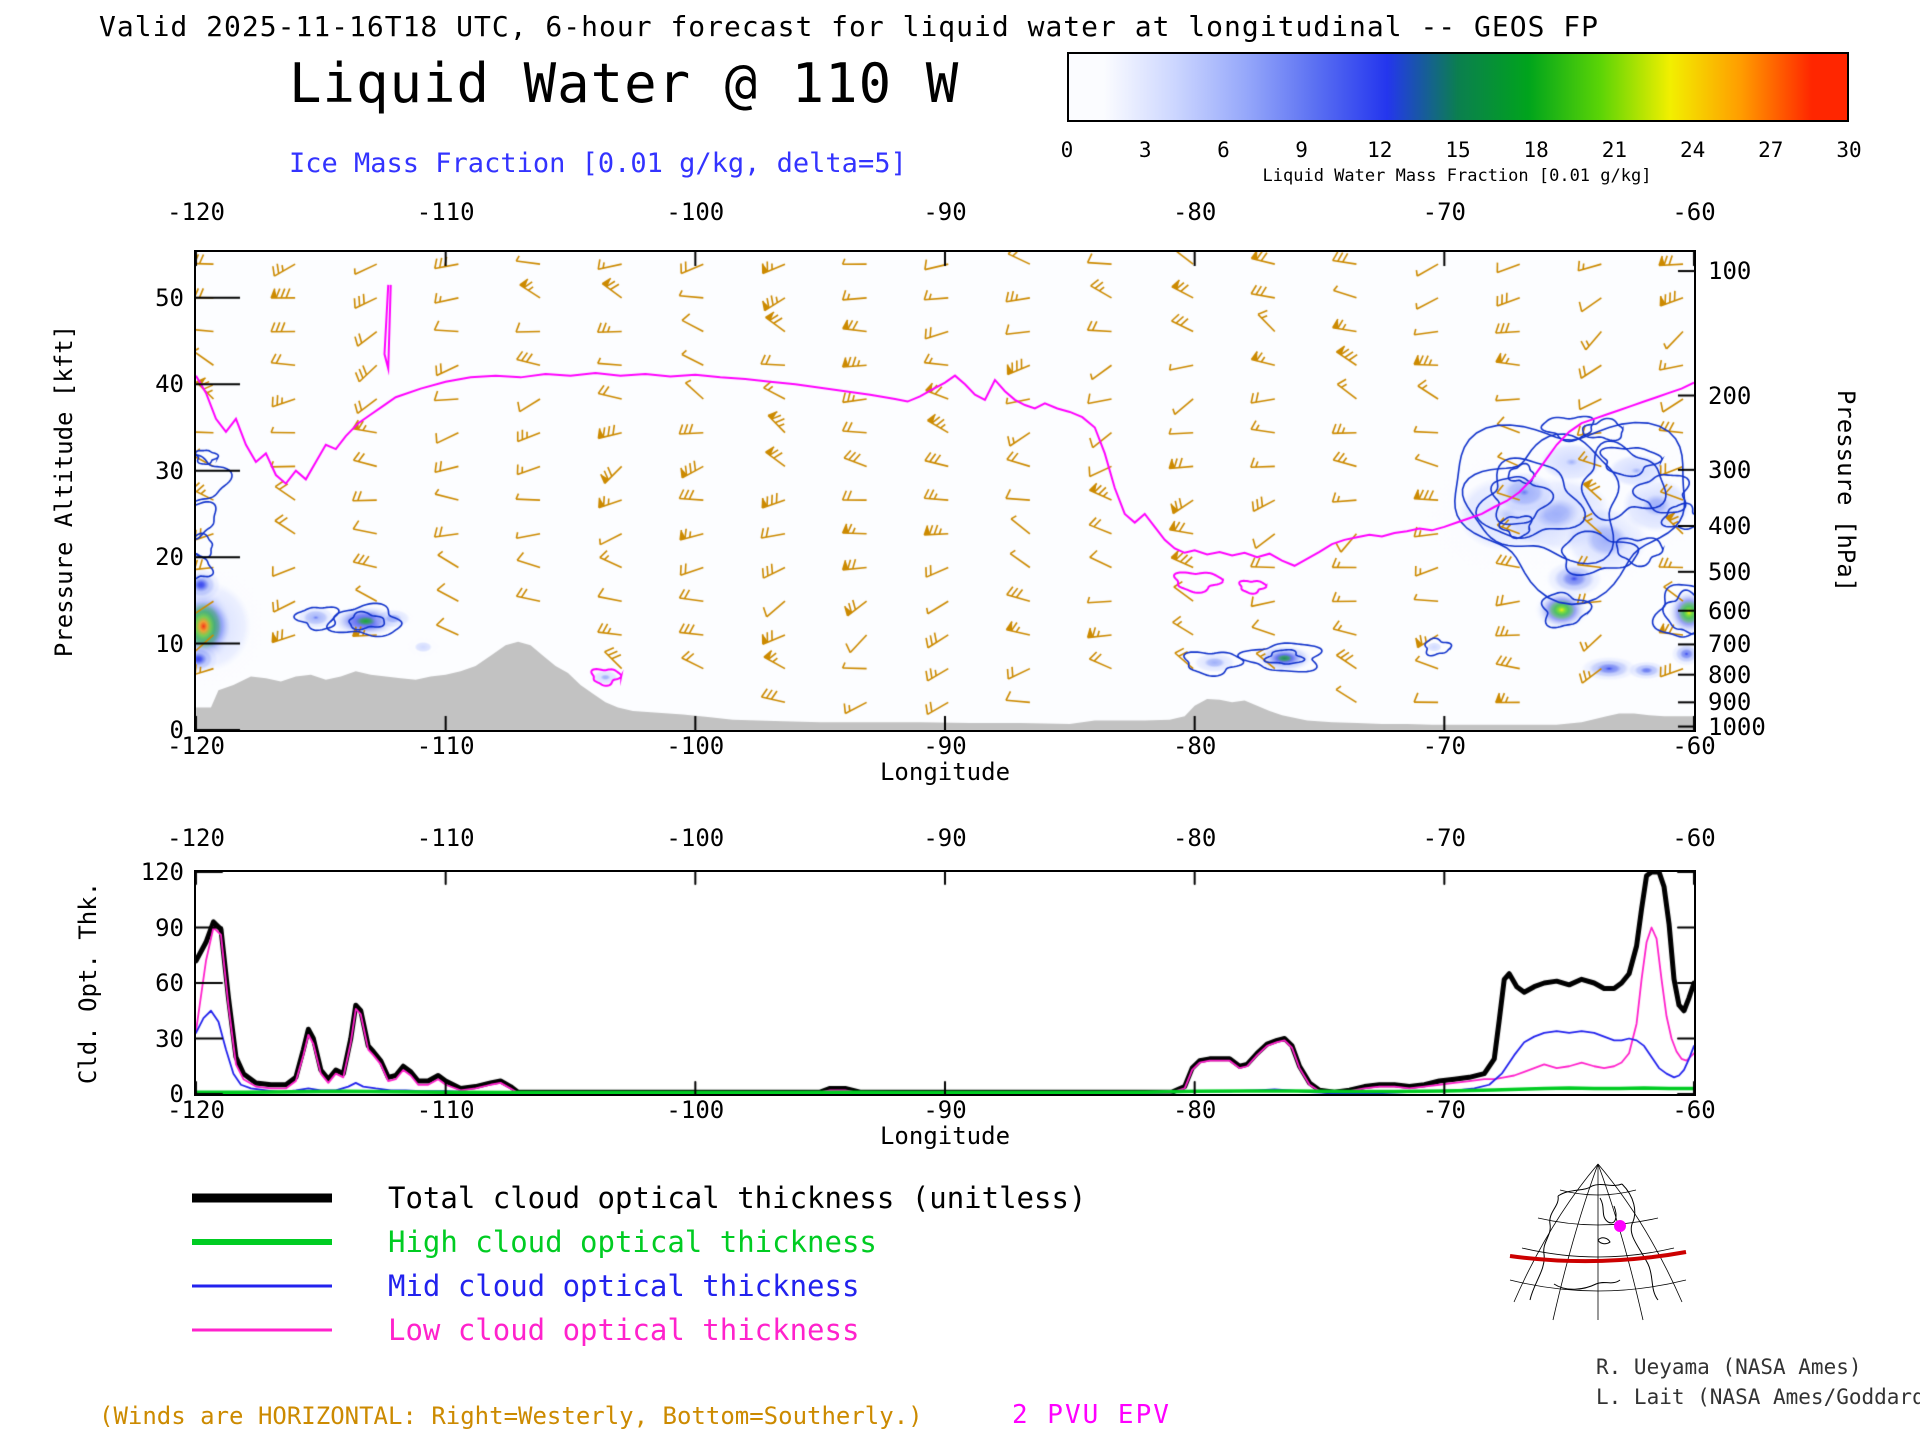 This screenshot has width=1920, height=1440. Describe the element at coordinates (1457, 176) in the screenshot. I see `colorbar-label: Liquid Water Mass Fraction [0.01 g/kg]` at that location.